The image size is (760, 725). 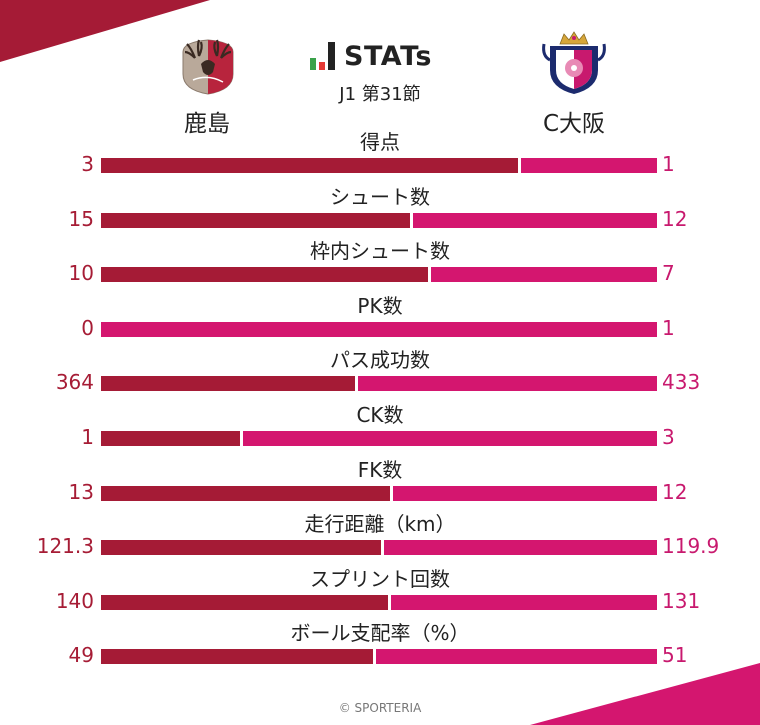 What do you see at coordinates (380, 469) in the screenshot?
I see `stat-label: FK数` at bounding box center [380, 469].